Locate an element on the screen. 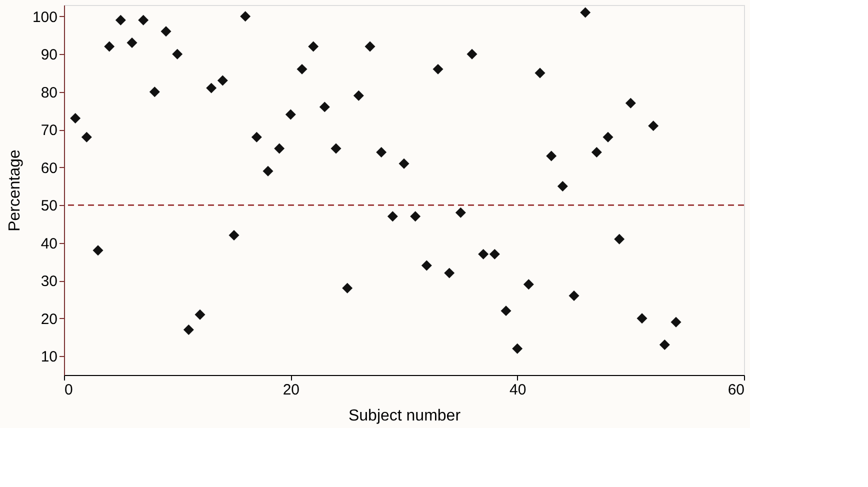 The width and height of the screenshot is (868, 487). y-tick-label: 50 is located at coordinates (49, 206).